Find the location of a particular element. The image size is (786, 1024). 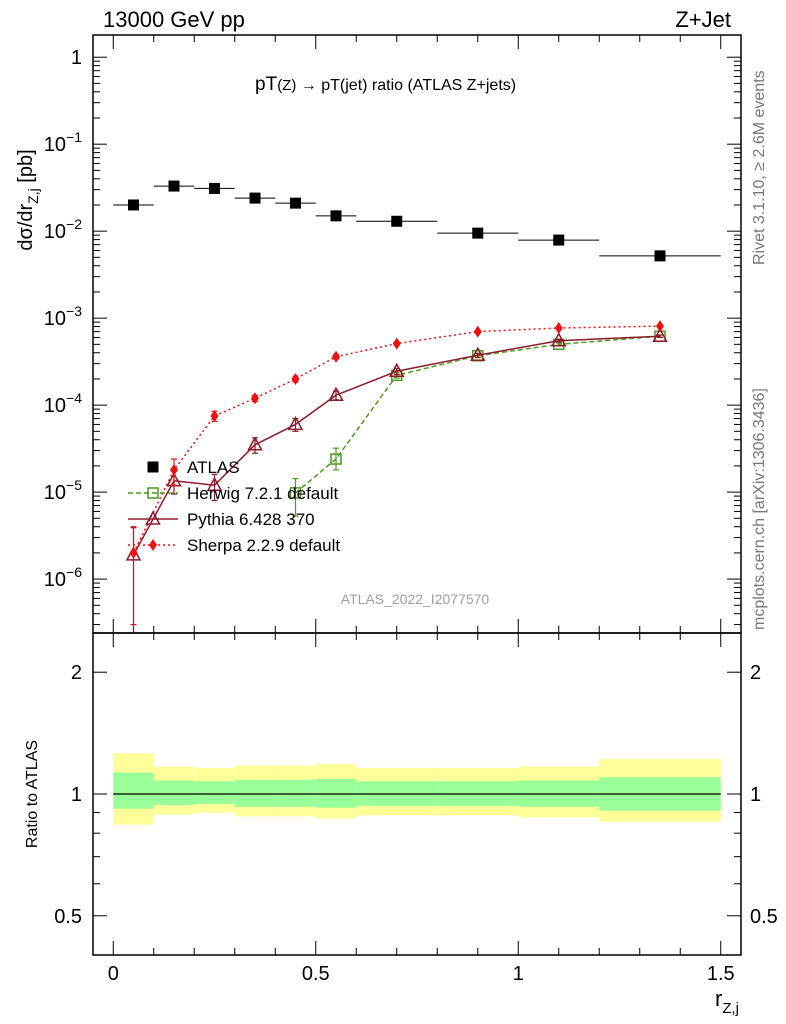

y-label-main: dσ/dr is located at coordinates (26, 227).